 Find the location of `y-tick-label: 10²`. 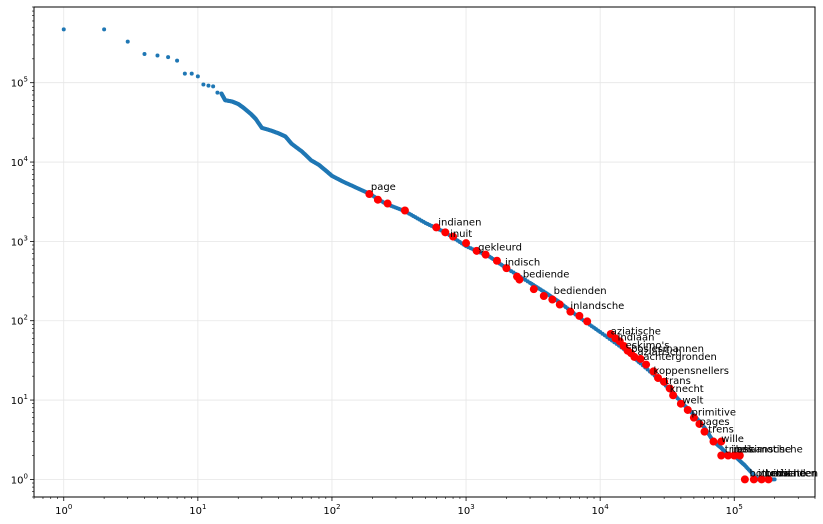

y-tick-label: 10² is located at coordinates (19, 321).